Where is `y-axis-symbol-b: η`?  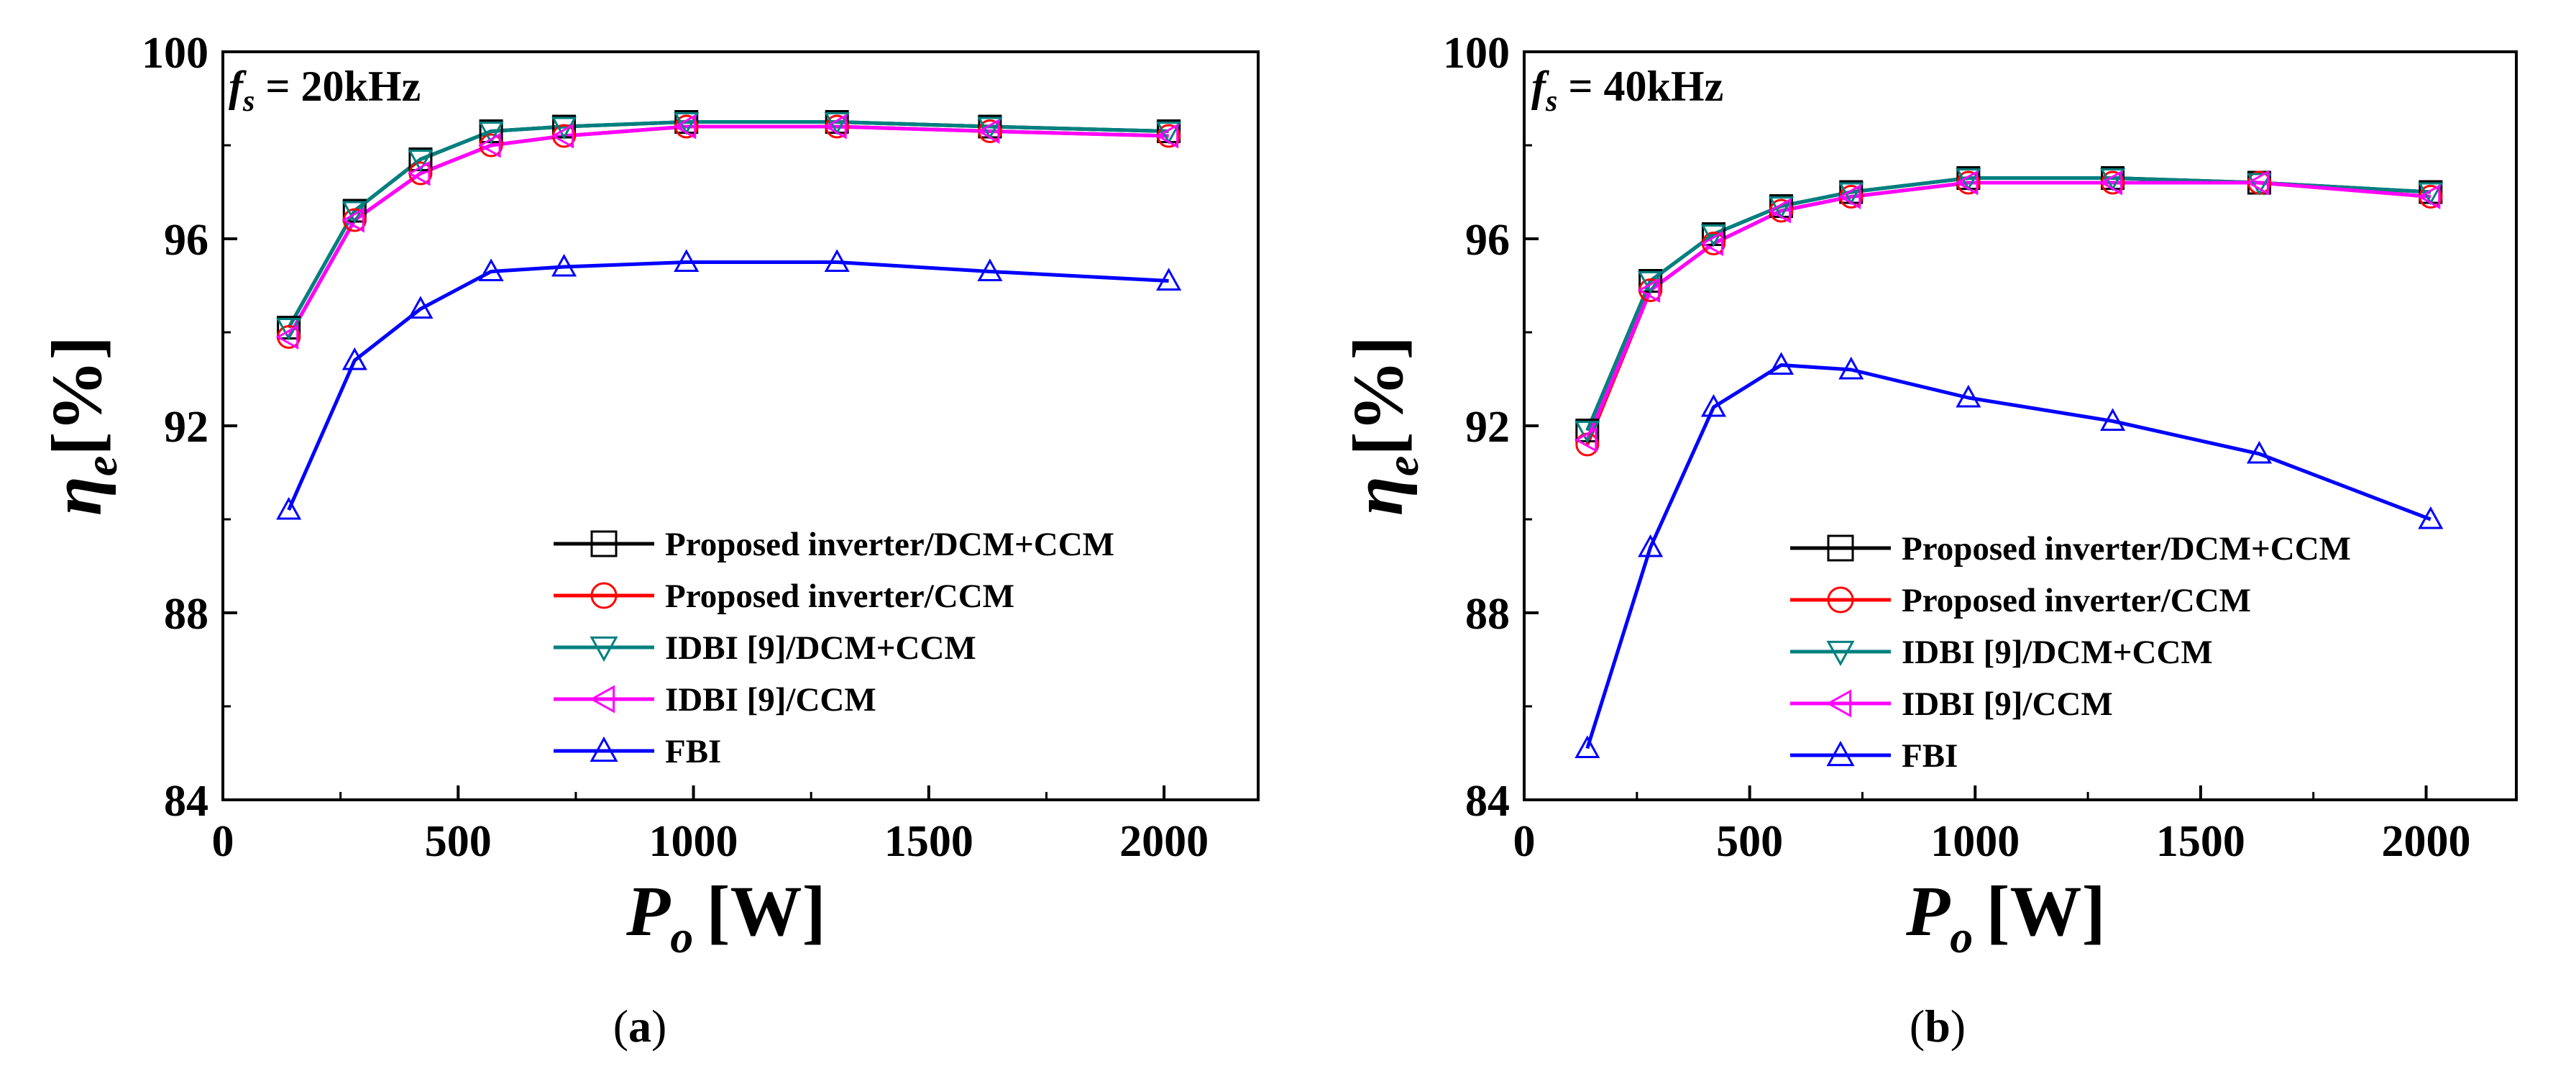
y-axis-symbol-b: η is located at coordinates (1378, 496).